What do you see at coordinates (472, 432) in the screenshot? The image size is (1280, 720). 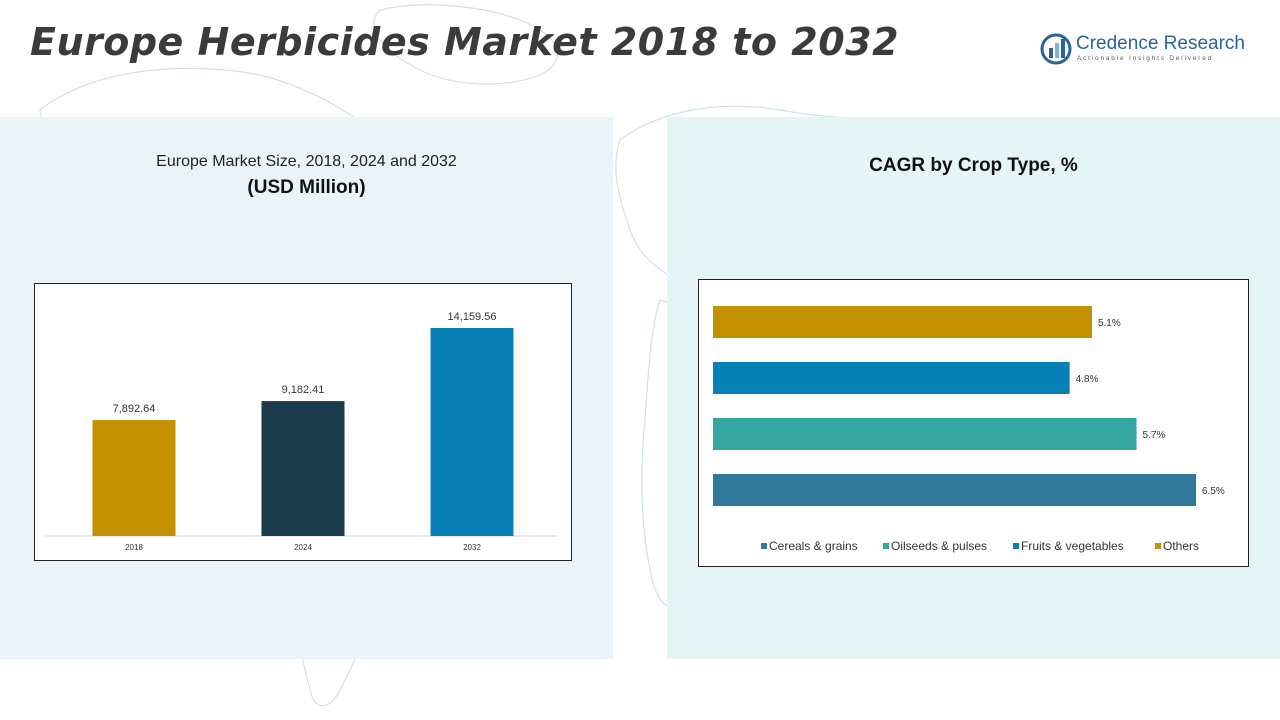 I see `bar-2032` at bounding box center [472, 432].